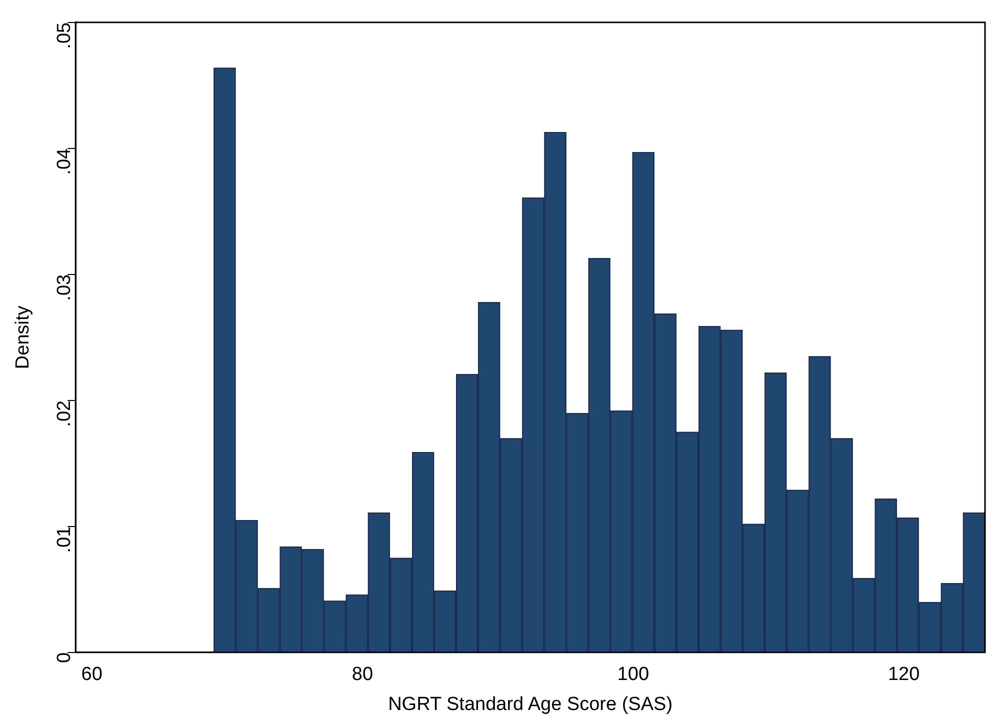 This screenshot has width=997, height=728. What do you see at coordinates (23, 337) in the screenshot?
I see `y-axis-title: Density` at bounding box center [23, 337].